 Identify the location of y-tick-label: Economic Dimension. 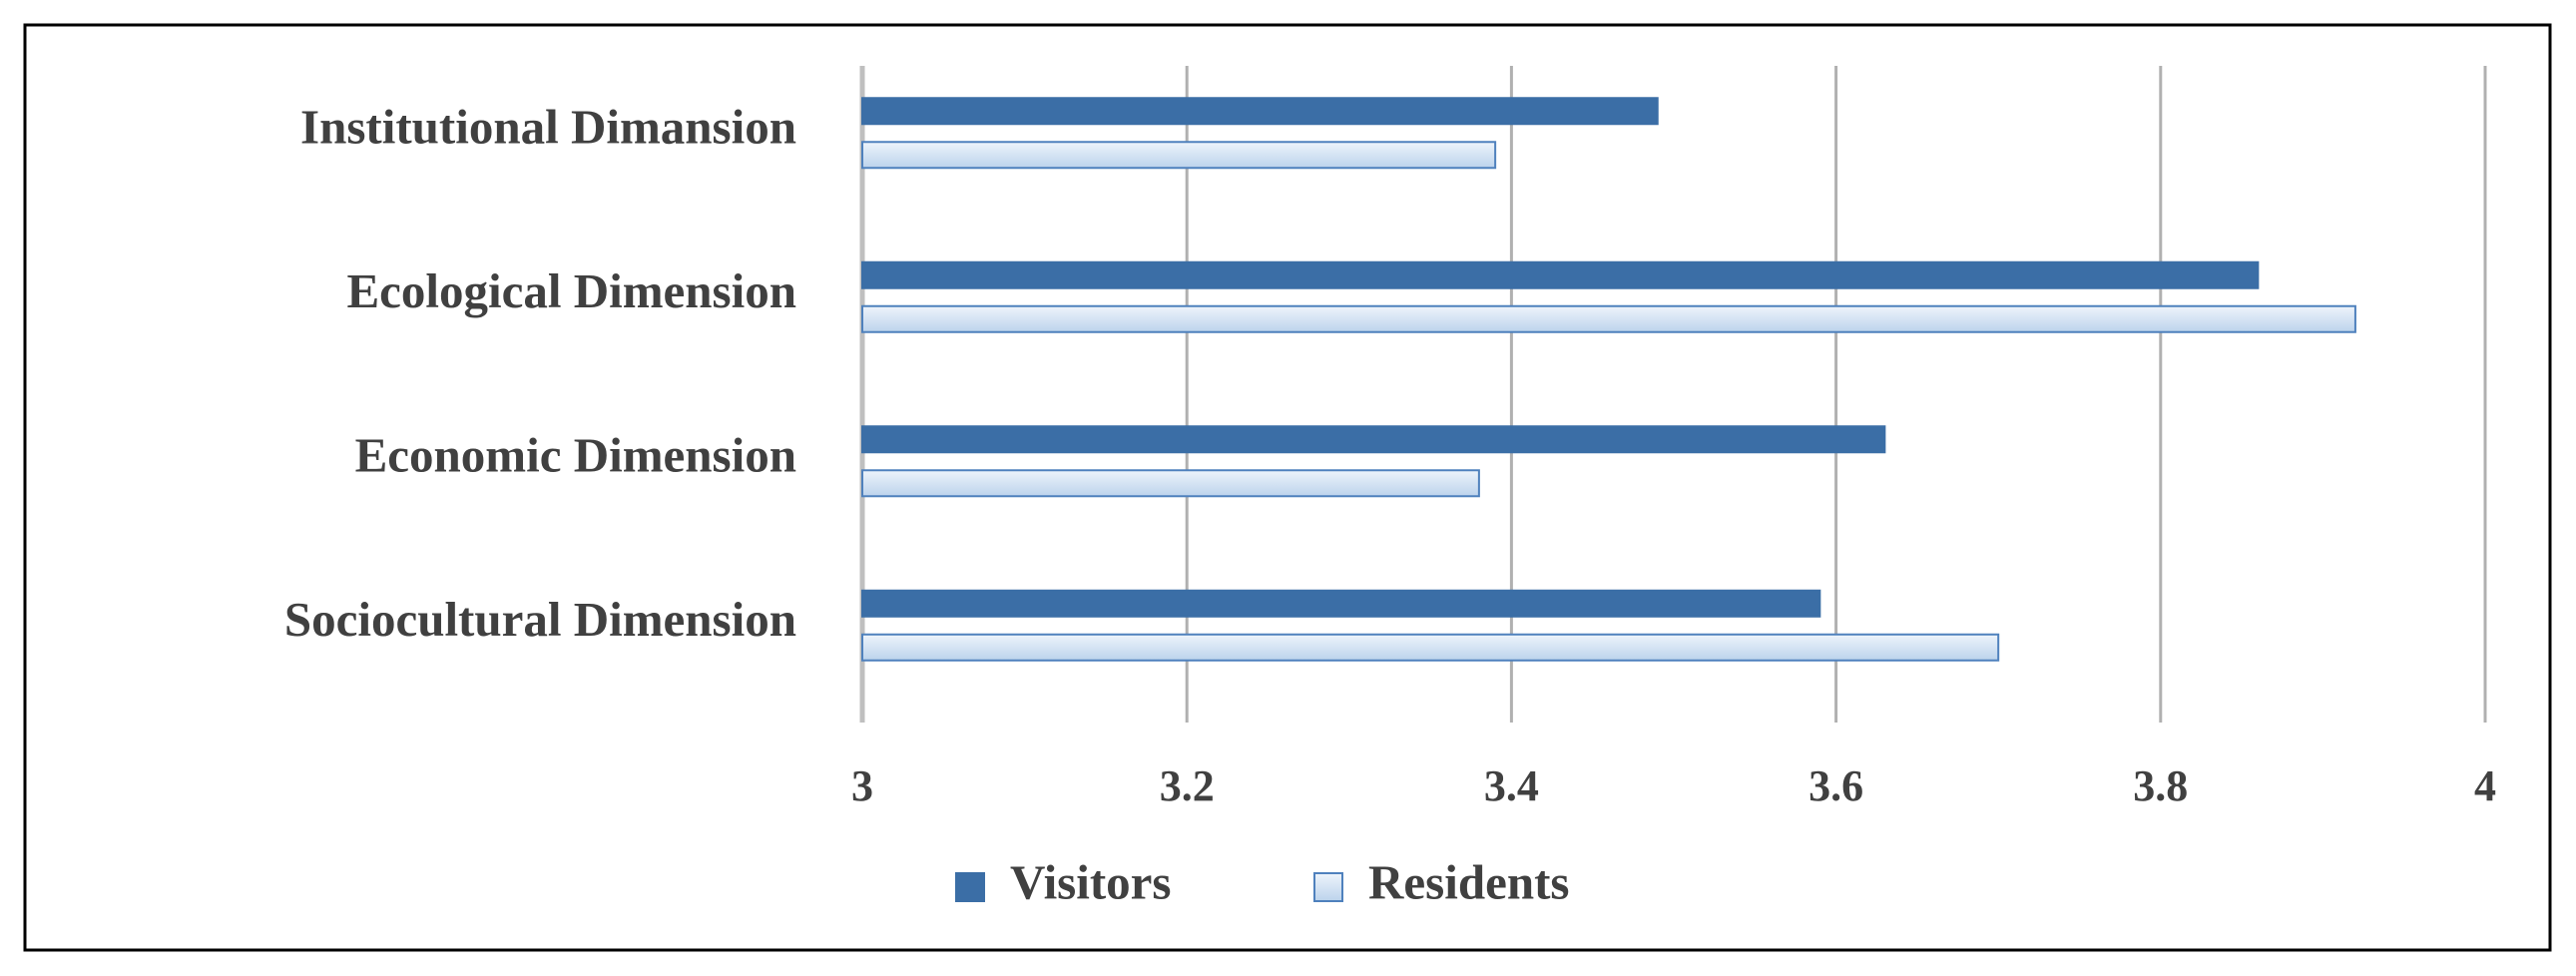
(575, 455).